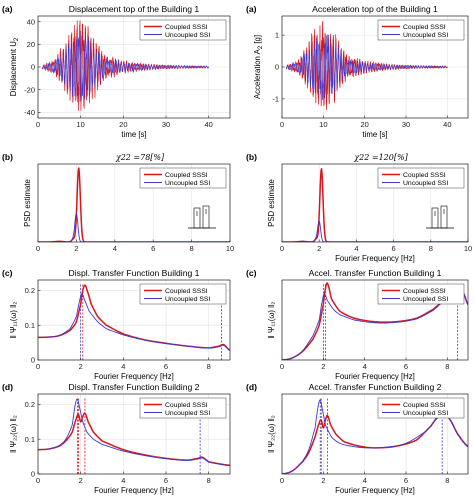 This screenshot has width=474, height=498. Describe the element at coordinates (125, 65) in the screenshot. I see `plot-area` at that location.